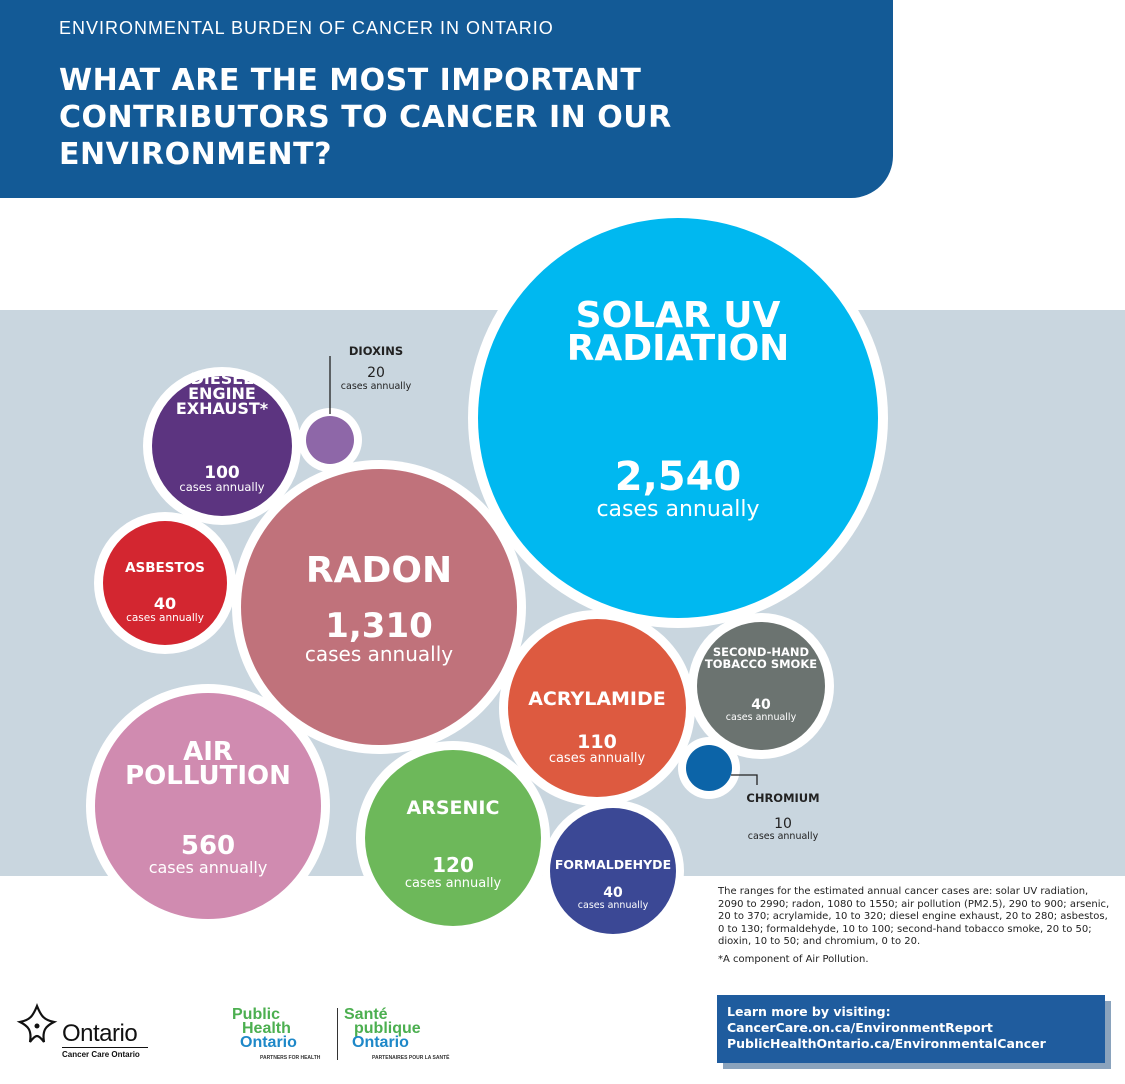 The width and height of the screenshot is (1125, 1084). What do you see at coordinates (411, 1058) in the screenshot?
I see `pho-tag-fr: PARTENAIRES POUR LA SANTÉ` at bounding box center [411, 1058].